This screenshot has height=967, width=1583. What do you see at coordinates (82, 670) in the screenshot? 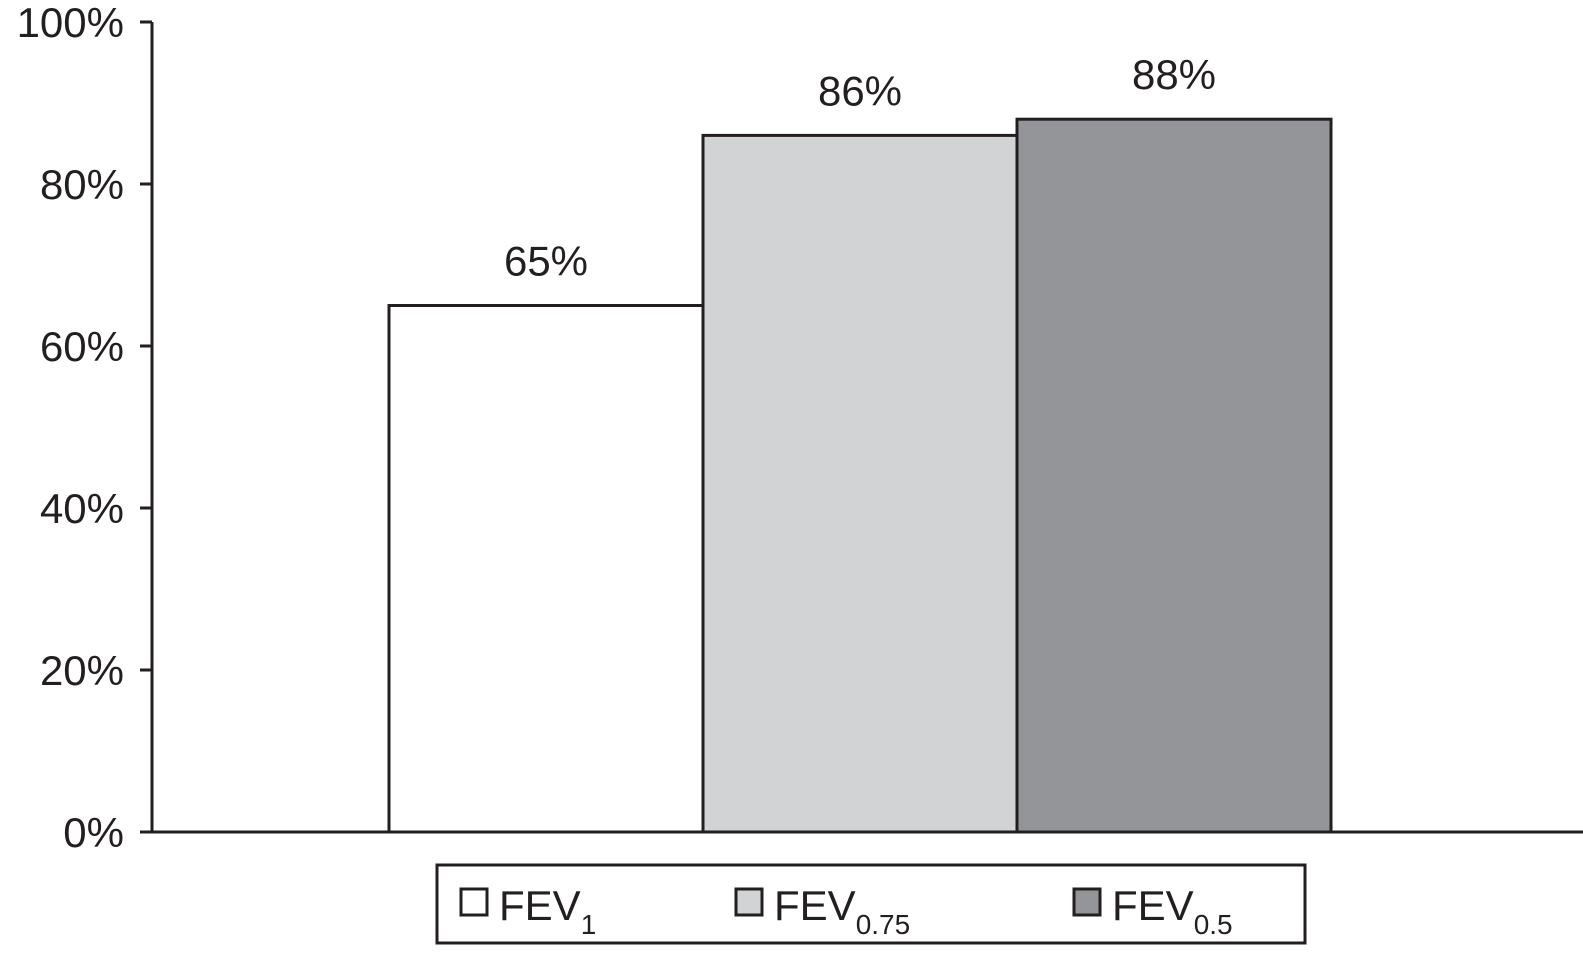
I see `y-tick-label: 20%` at bounding box center [82, 670].